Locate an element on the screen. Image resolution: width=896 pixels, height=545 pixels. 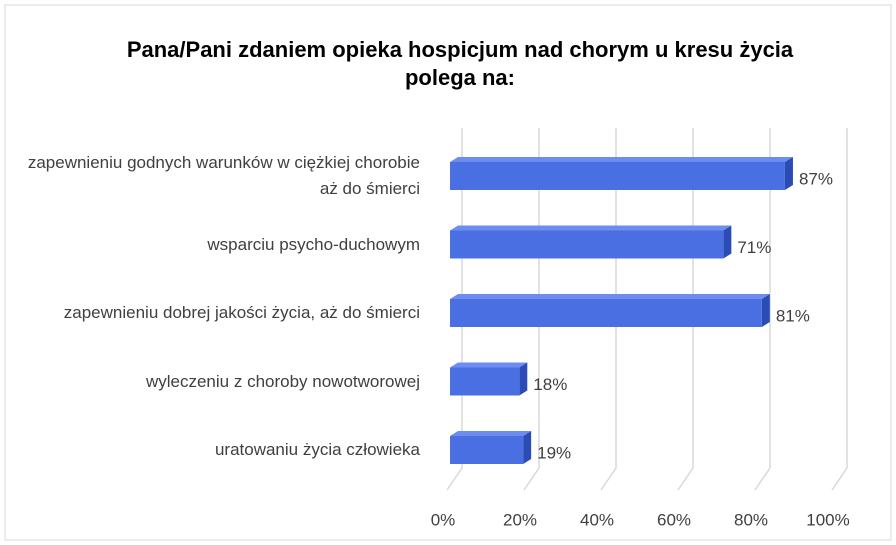
value-label: 71% is located at coordinates (754, 247).